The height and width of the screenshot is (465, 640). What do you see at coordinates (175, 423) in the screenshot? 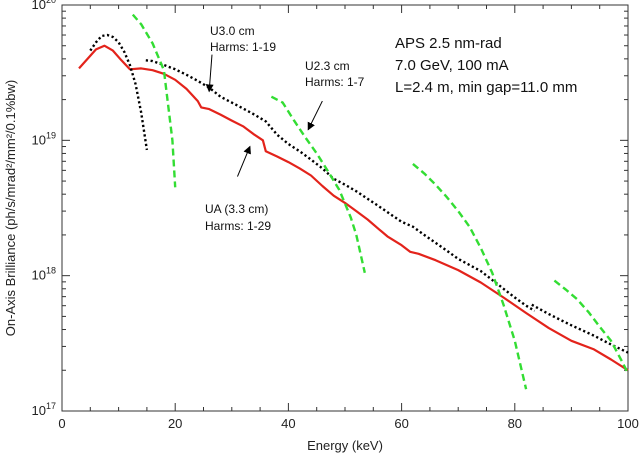
I see `x-tick-label: 20` at bounding box center [175, 423].